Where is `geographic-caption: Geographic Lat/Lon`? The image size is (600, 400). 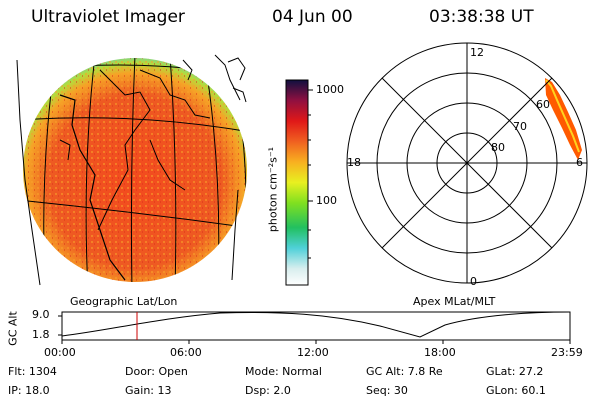 geographic-caption: Geographic Lat/Lon is located at coordinates (124, 301).